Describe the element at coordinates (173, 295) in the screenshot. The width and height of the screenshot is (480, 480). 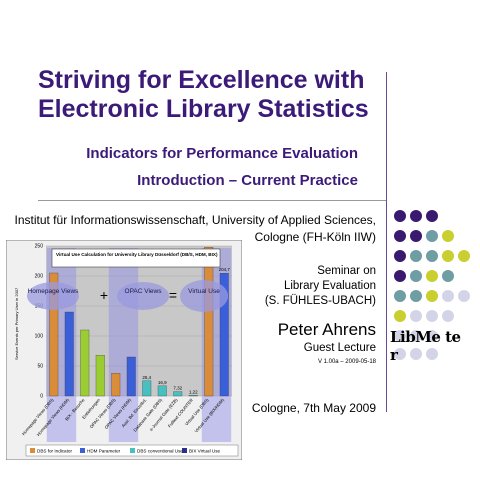
I see `formula-equals: =` at that location.